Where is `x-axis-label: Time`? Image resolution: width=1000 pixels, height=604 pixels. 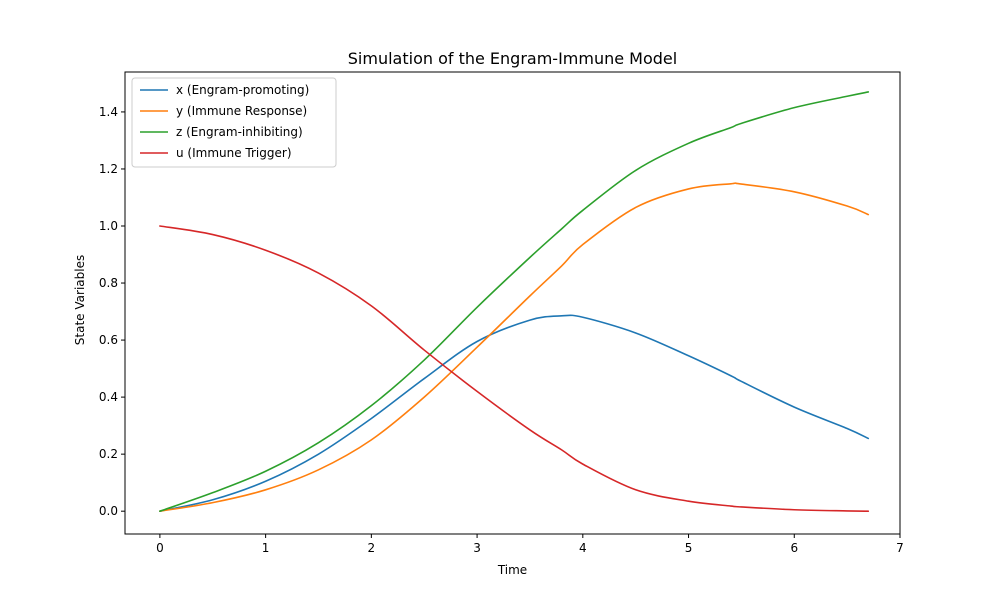
x-axis-label: Time is located at coordinates (512, 570).